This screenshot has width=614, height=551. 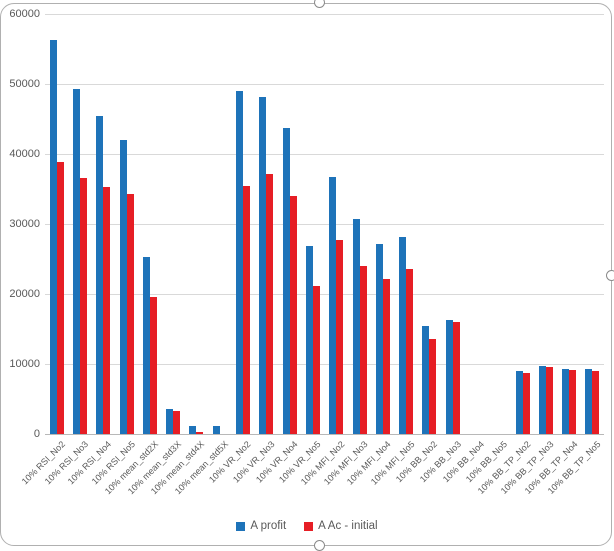 I want to click on legend-swatch-red, so click(x=309, y=526).